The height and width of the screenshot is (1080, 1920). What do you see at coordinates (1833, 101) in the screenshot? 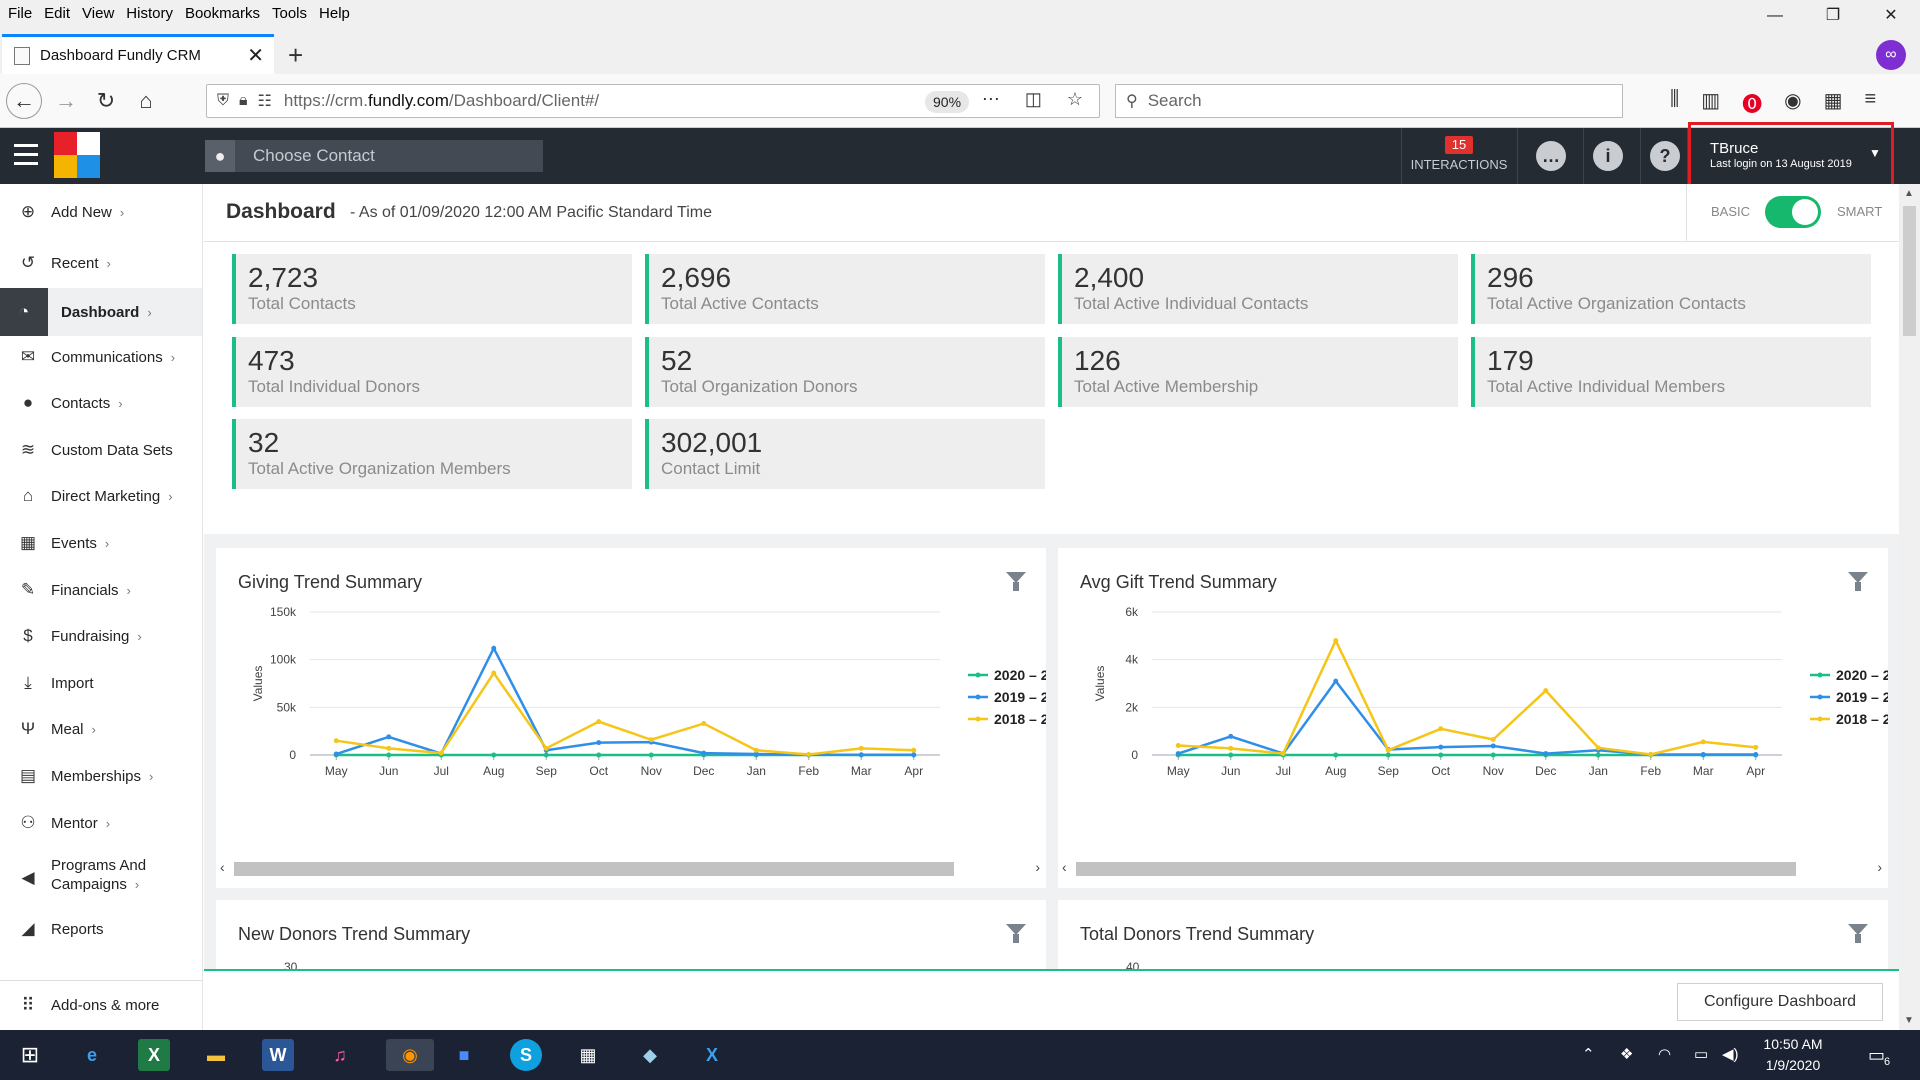
I see `extensions-icon: ▦` at bounding box center [1833, 101].